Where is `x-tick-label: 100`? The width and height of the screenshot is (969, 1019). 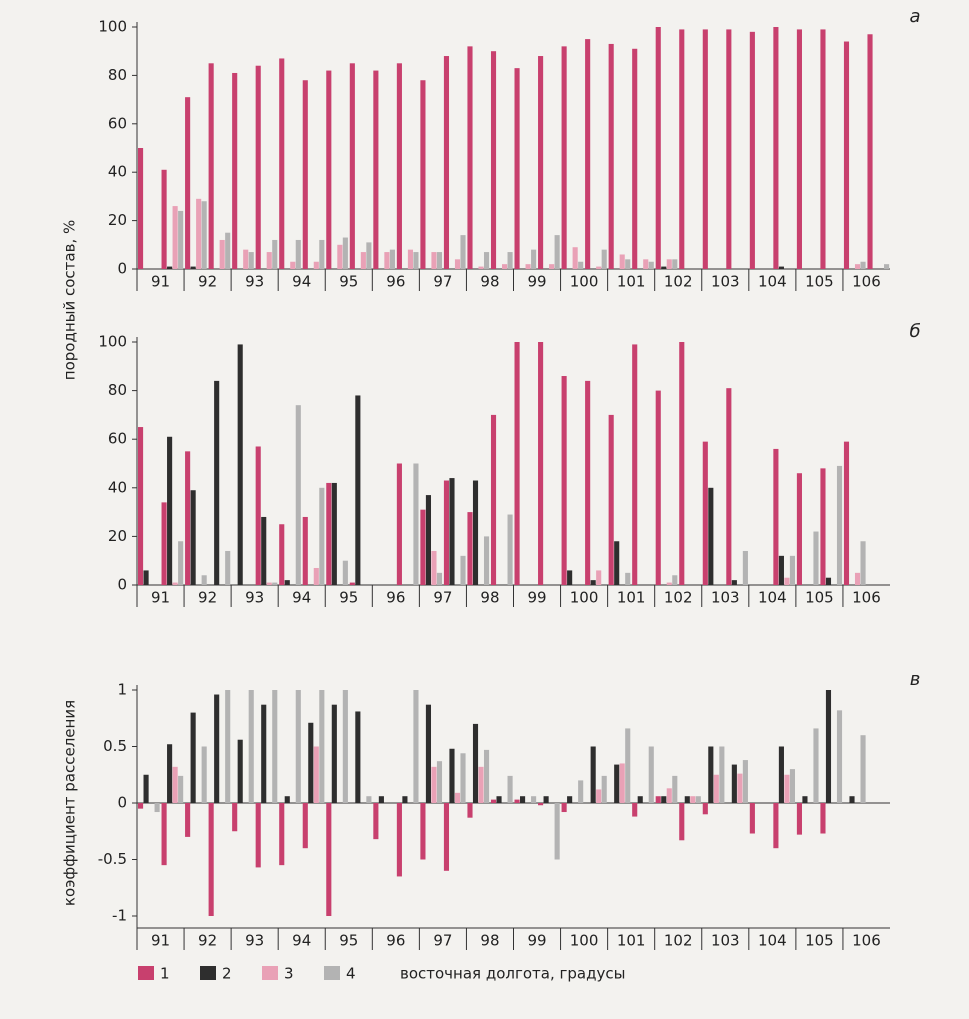
x-tick-label: 100 is located at coordinates (584, 941).